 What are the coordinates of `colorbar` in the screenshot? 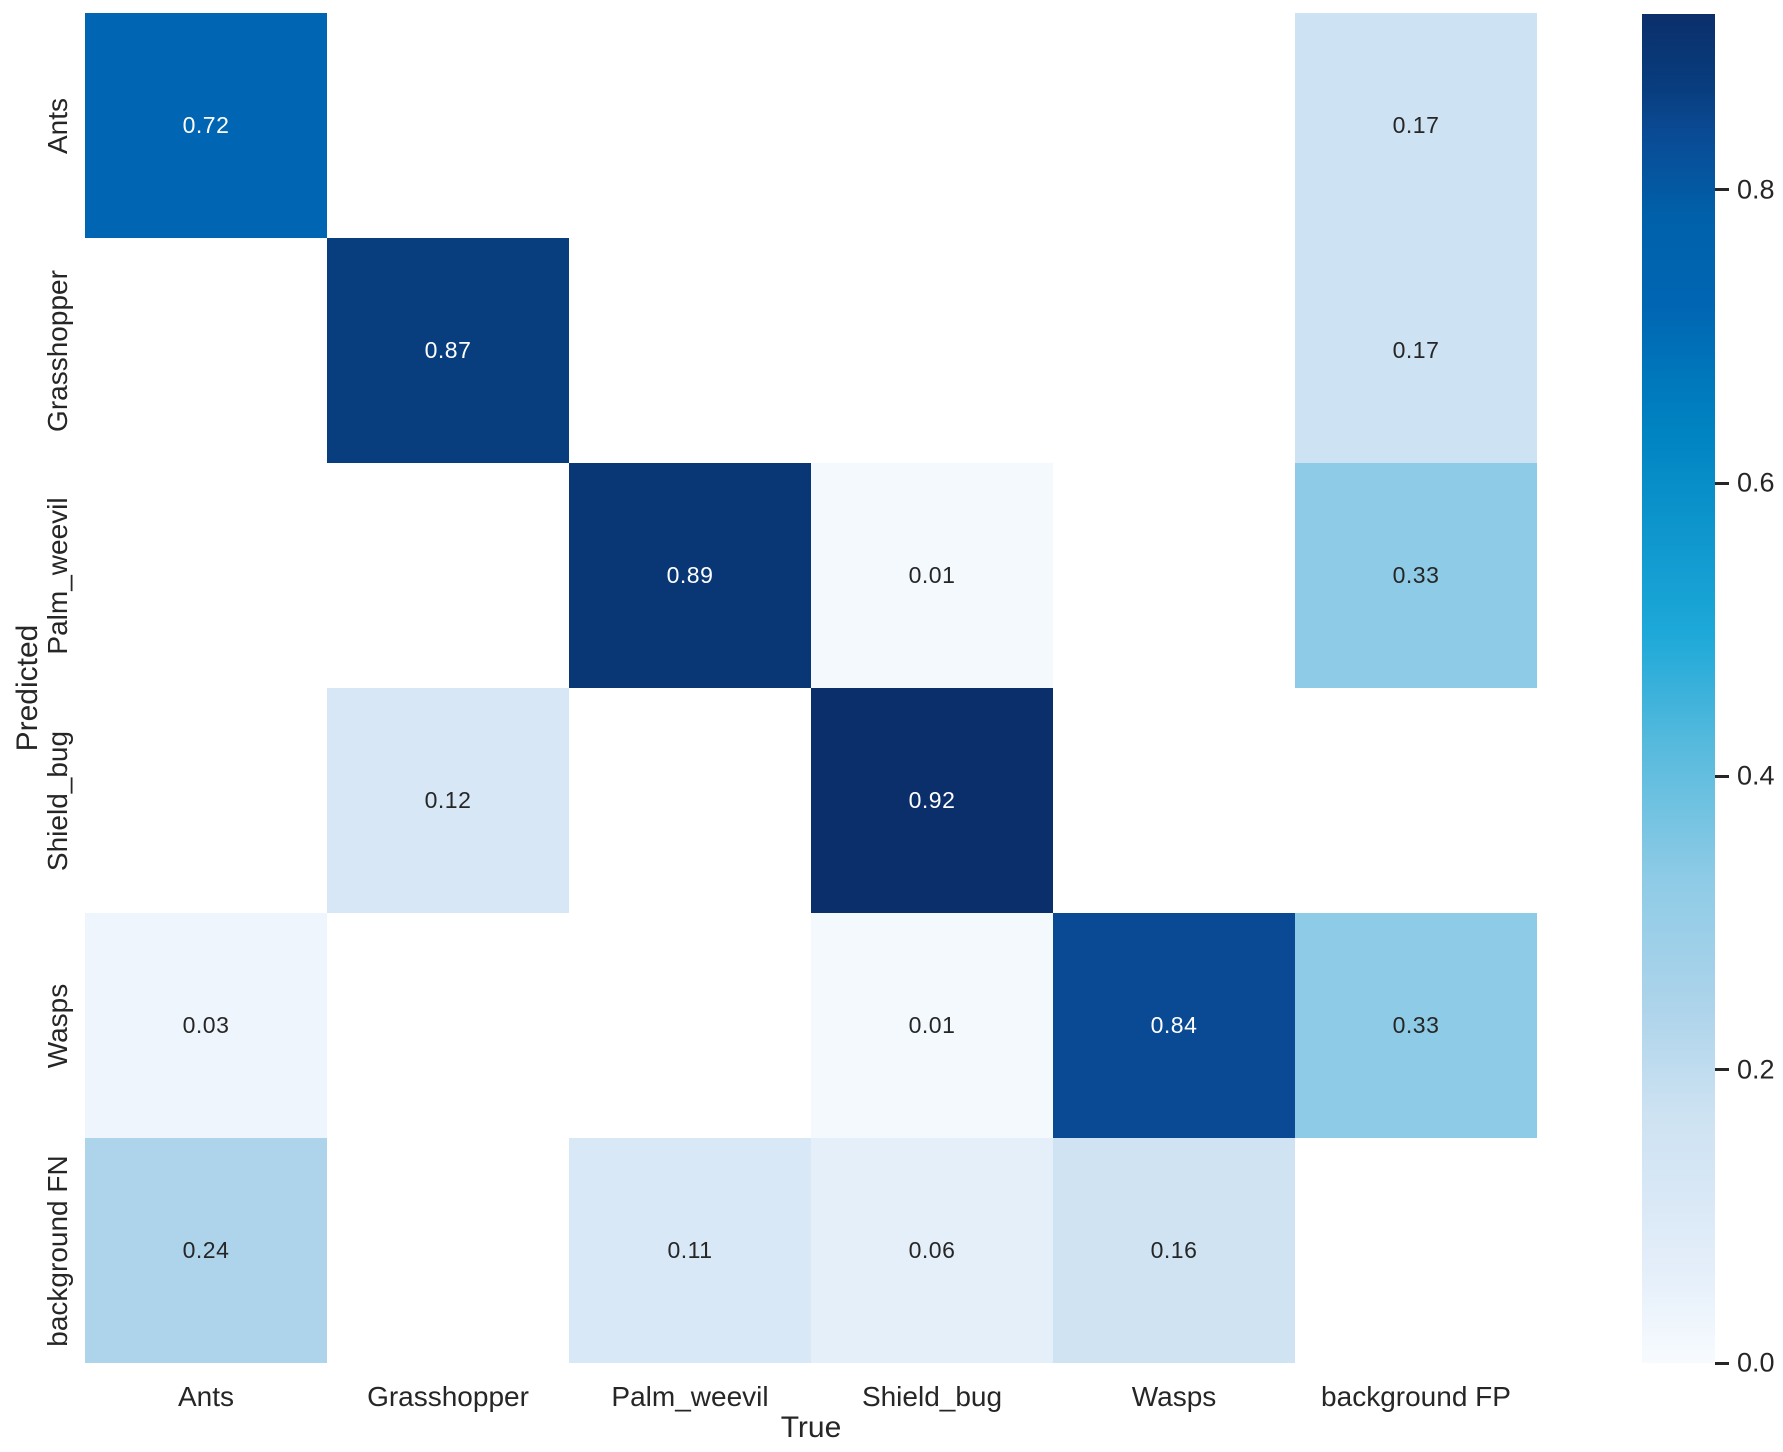 It's located at (1678, 688).